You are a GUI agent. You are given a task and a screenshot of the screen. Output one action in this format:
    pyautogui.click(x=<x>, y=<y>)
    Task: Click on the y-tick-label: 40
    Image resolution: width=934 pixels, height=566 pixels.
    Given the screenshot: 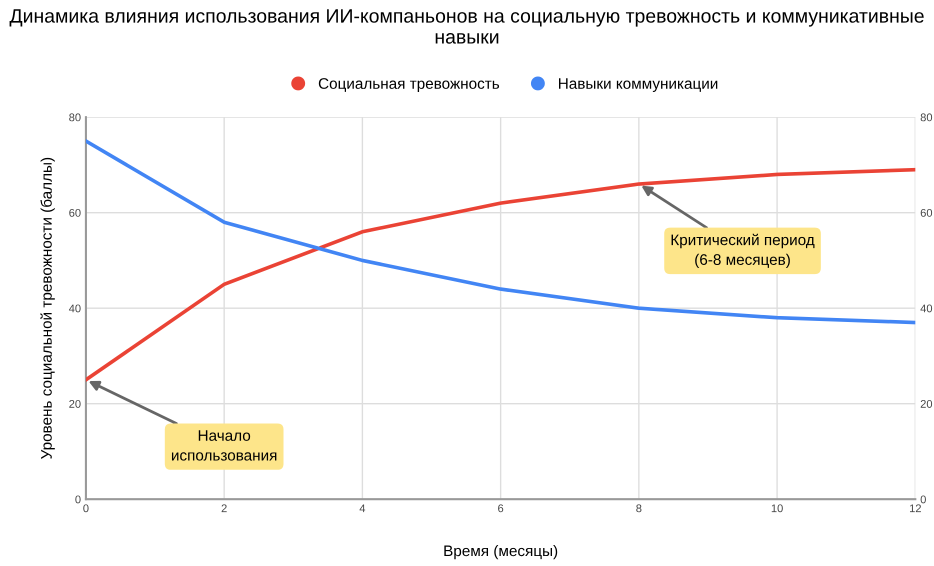 What is the action you would take?
    pyautogui.click(x=74, y=308)
    